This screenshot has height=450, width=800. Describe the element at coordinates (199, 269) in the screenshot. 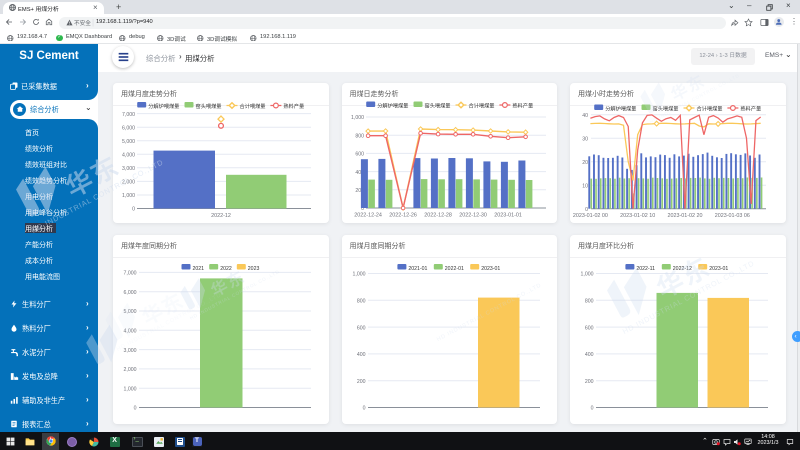

I see `svg-text: 2021` at that location.